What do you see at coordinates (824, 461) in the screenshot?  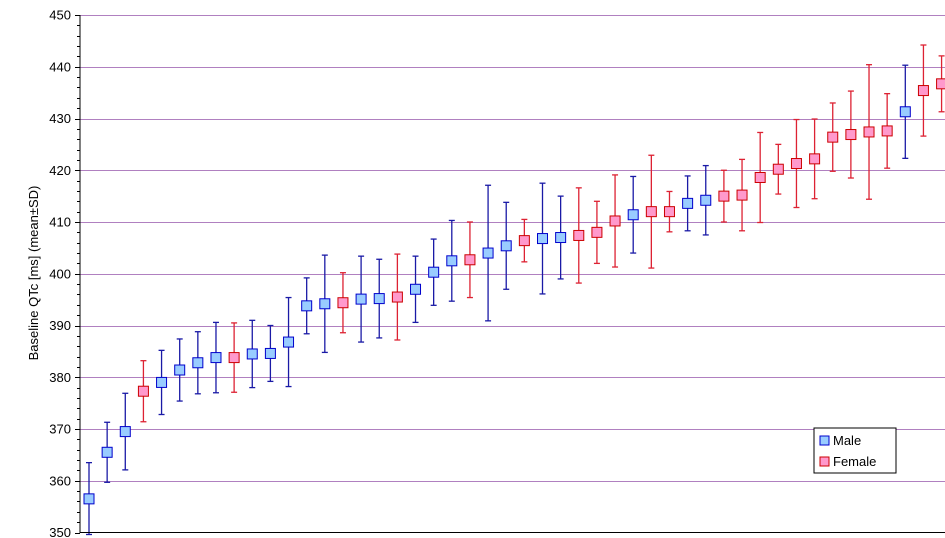 I see `legend-female-swatch` at bounding box center [824, 461].